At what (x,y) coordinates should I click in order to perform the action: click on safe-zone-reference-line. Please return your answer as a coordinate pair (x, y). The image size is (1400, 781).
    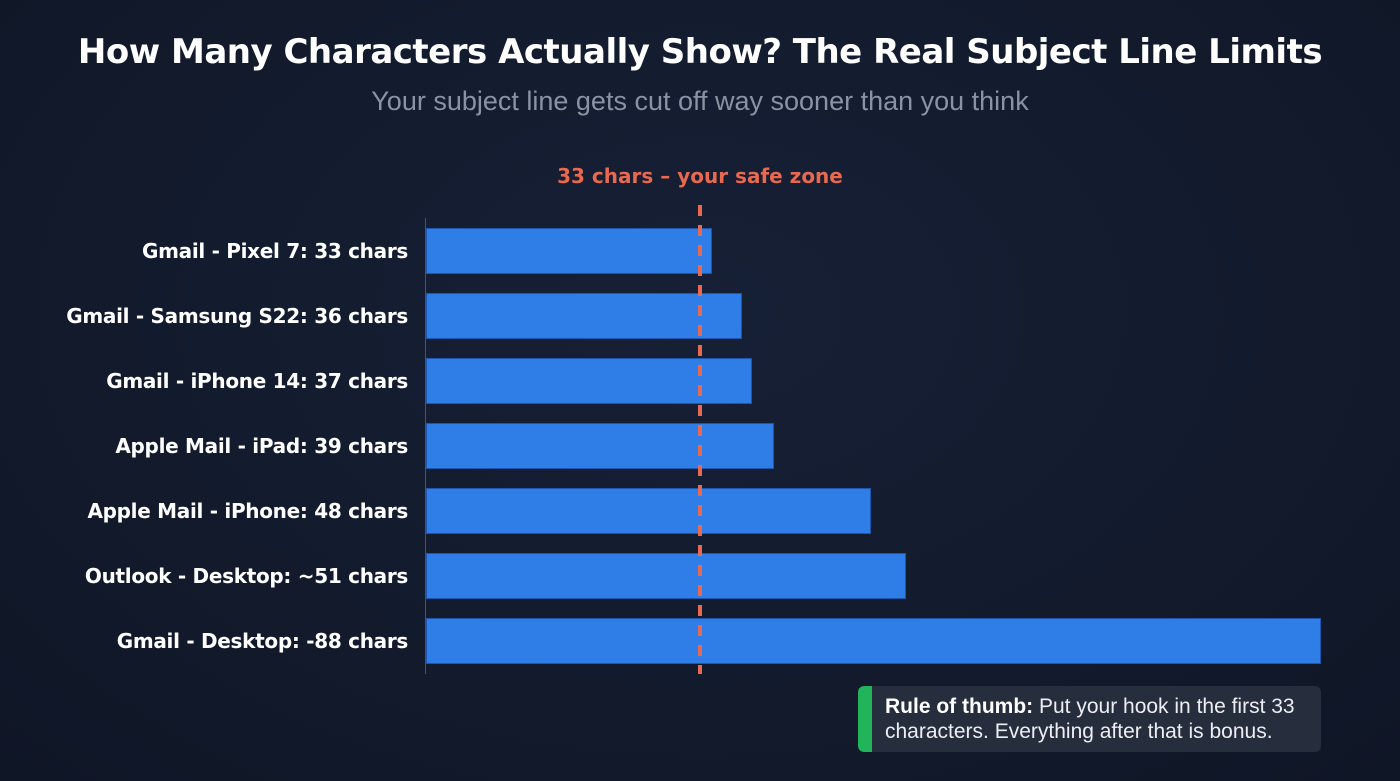
    Looking at the image, I should click on (700, 439).